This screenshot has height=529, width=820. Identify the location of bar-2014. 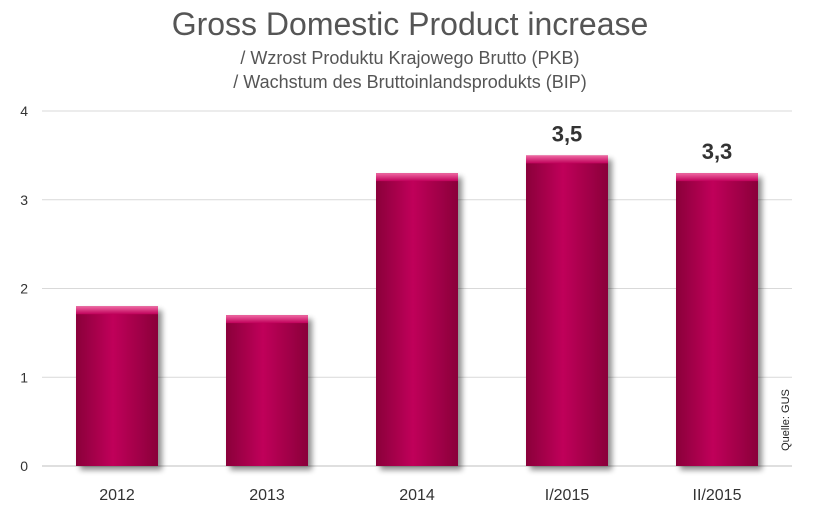
(417, 319).